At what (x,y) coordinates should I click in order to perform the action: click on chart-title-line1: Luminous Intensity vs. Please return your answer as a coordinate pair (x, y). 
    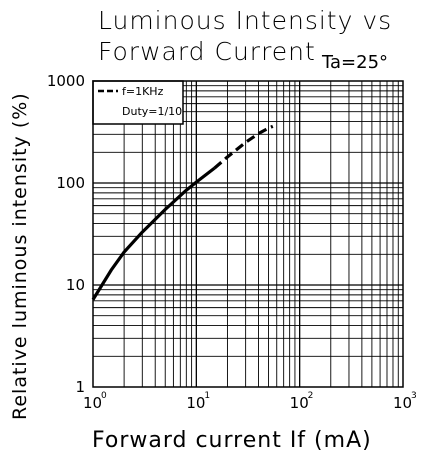
    Looking at the image, I should click on (245, 20).